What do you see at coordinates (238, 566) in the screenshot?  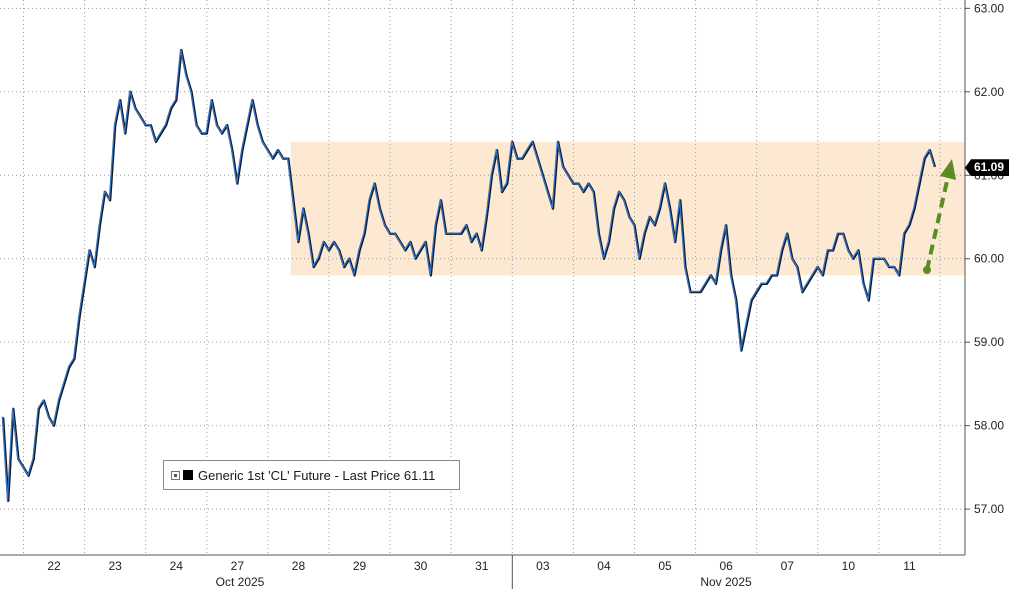 I see `x-tick-label: 27` at bounding box center [238, 566].